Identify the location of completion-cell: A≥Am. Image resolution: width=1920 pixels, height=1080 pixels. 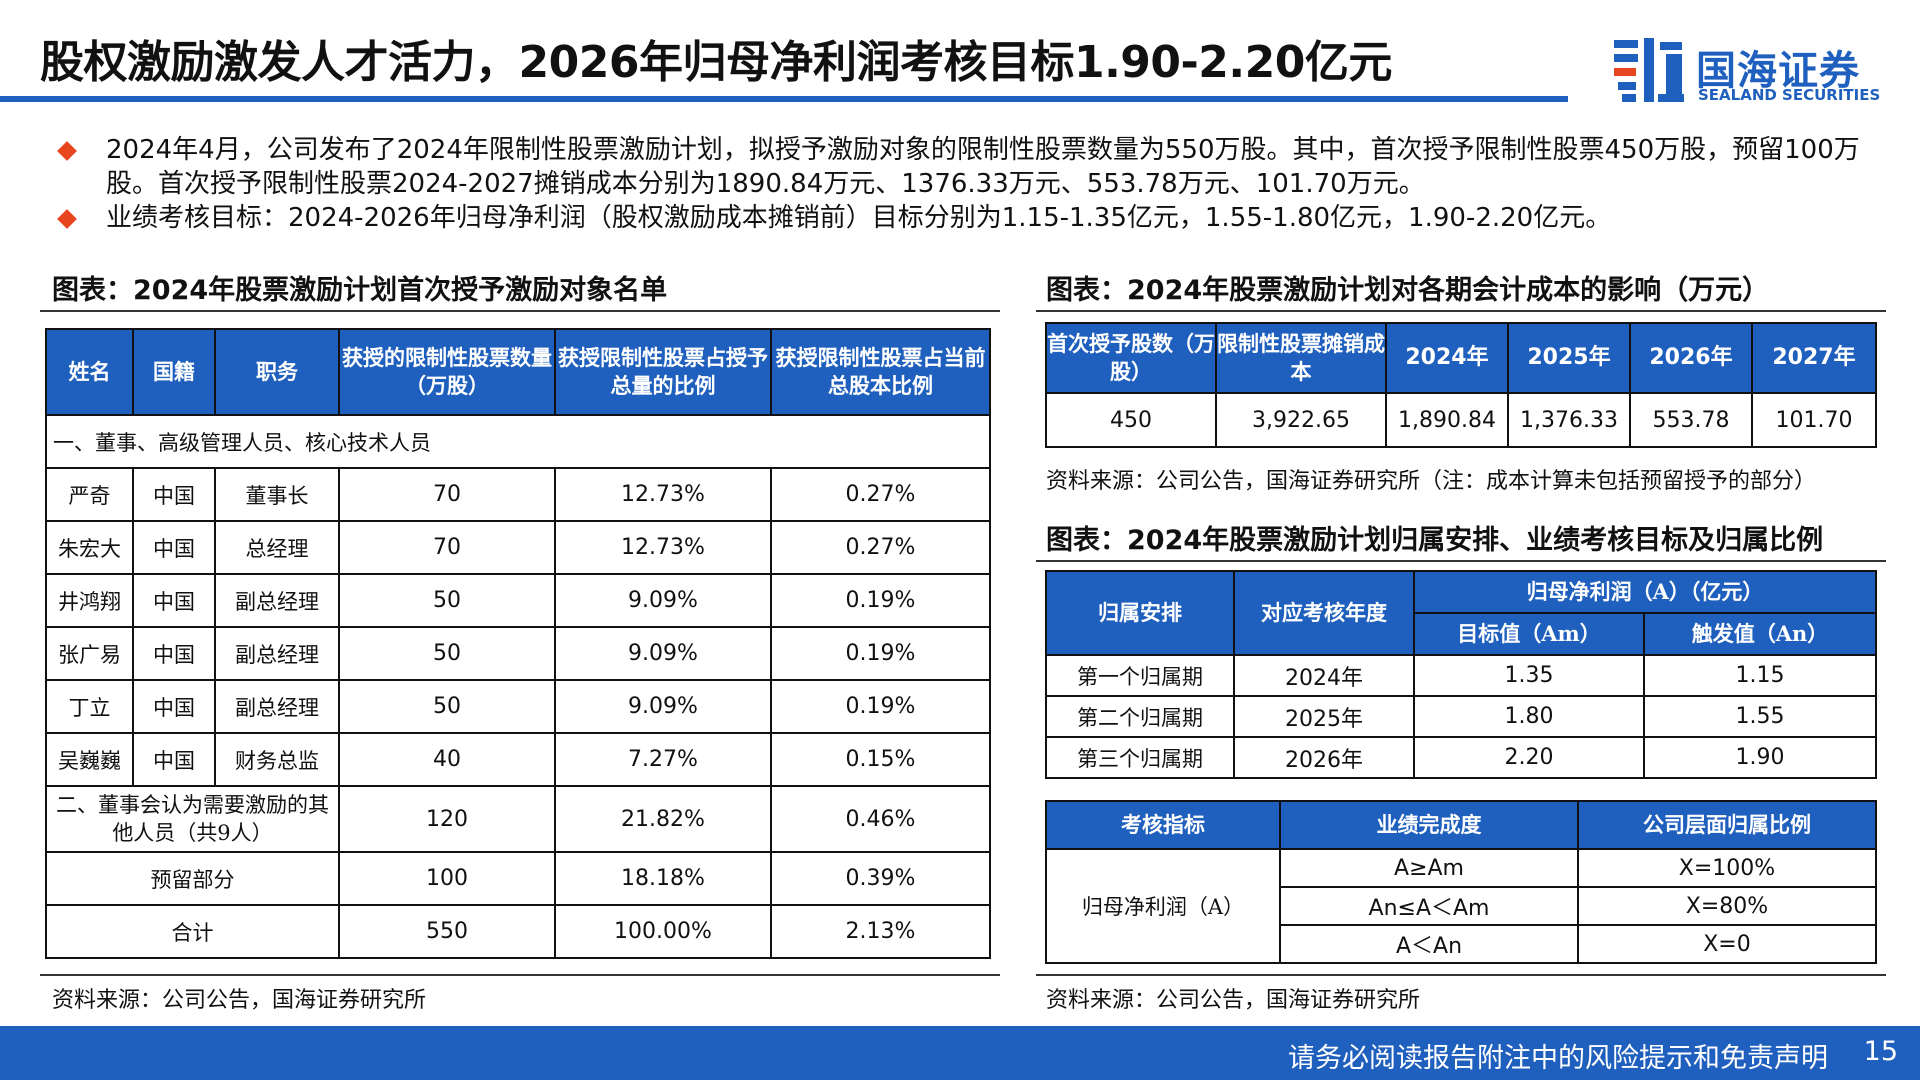
(1429, 868).